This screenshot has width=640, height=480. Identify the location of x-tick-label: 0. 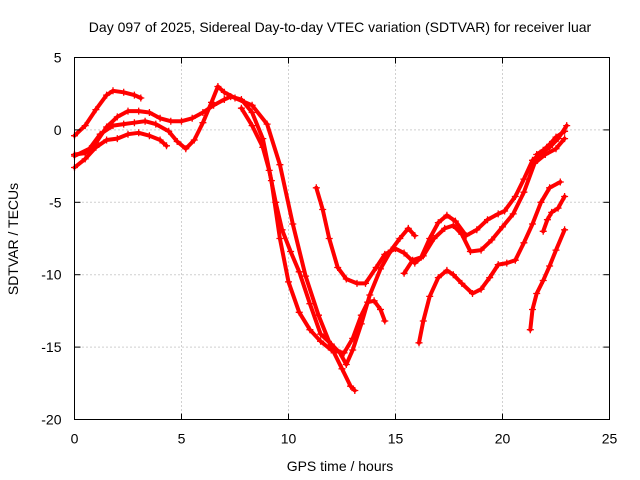
(75, 439).